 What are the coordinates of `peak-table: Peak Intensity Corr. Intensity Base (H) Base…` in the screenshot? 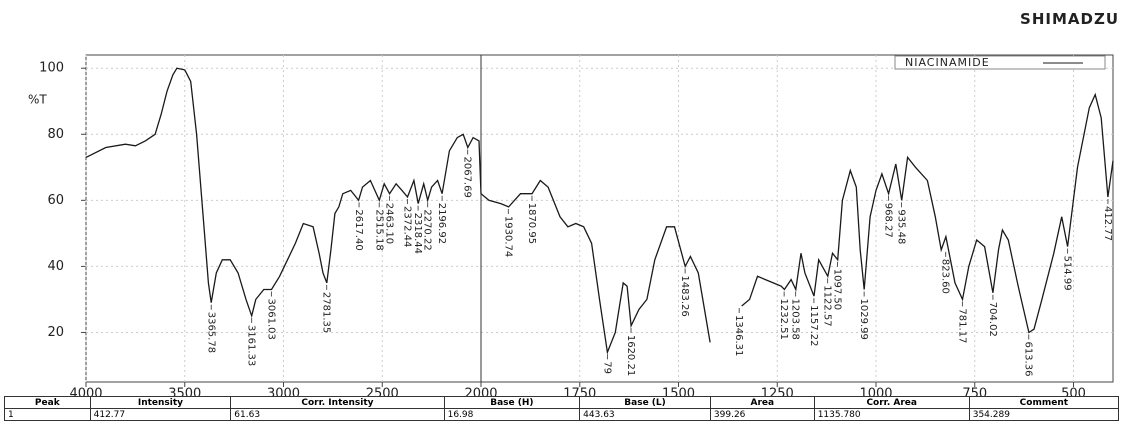 It's located at (562, 408).